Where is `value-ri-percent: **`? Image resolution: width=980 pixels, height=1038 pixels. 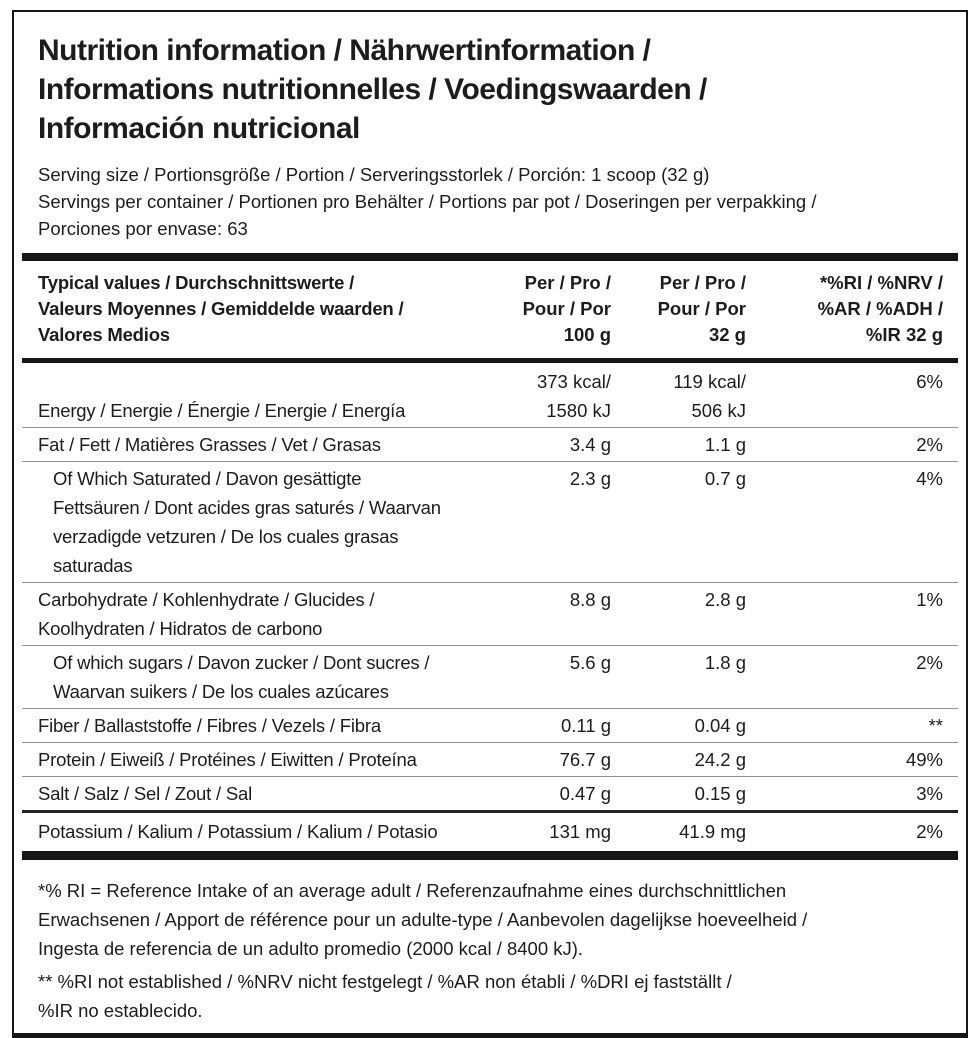 value-ri-percent: ** is located at coordinates (935, 725).